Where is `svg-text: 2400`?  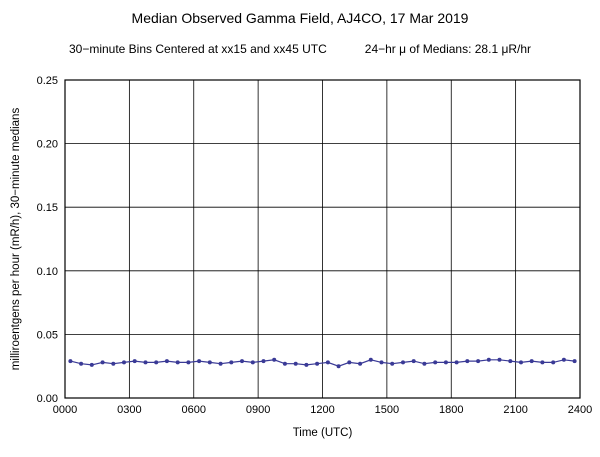 svg-text: 2400 is located at coordinates (580, 410).